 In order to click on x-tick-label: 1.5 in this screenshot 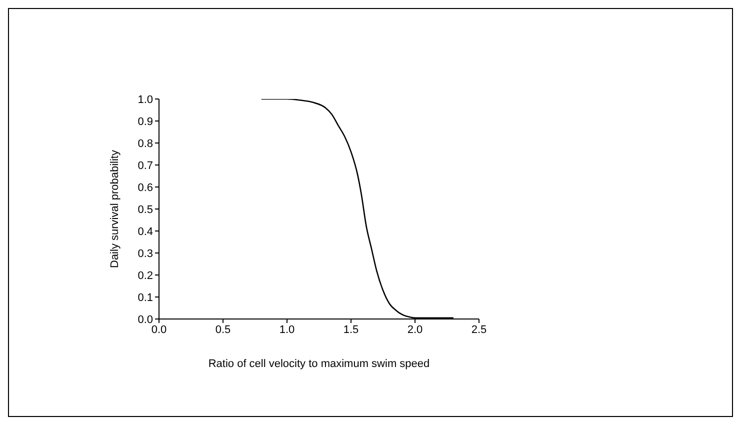, I will do `click(351, 330)`.